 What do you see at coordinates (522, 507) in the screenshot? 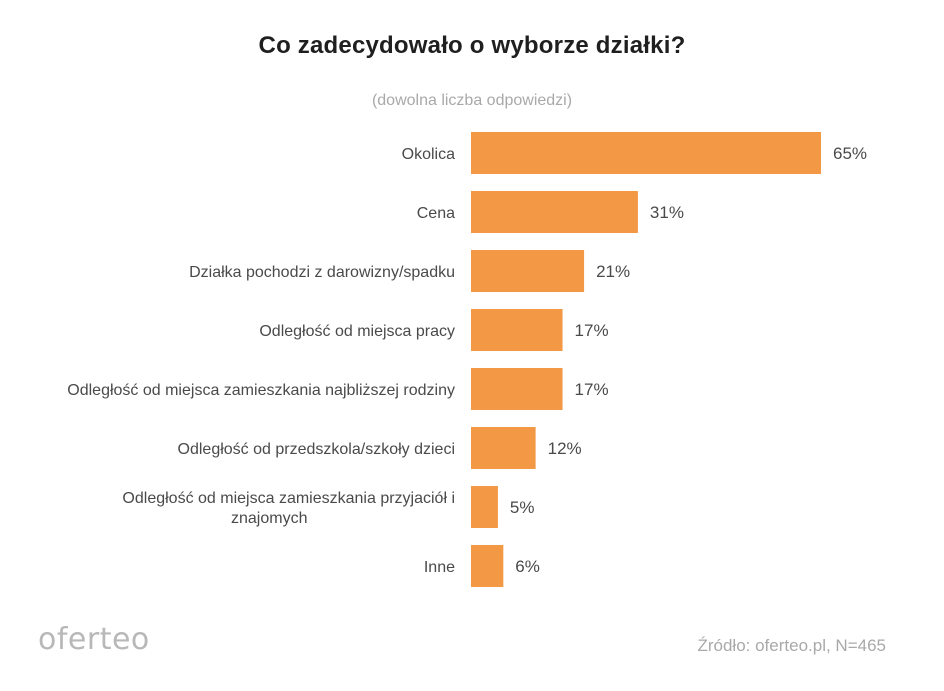
I see `value-label-6: 5%` at bounding box center [522, 507].